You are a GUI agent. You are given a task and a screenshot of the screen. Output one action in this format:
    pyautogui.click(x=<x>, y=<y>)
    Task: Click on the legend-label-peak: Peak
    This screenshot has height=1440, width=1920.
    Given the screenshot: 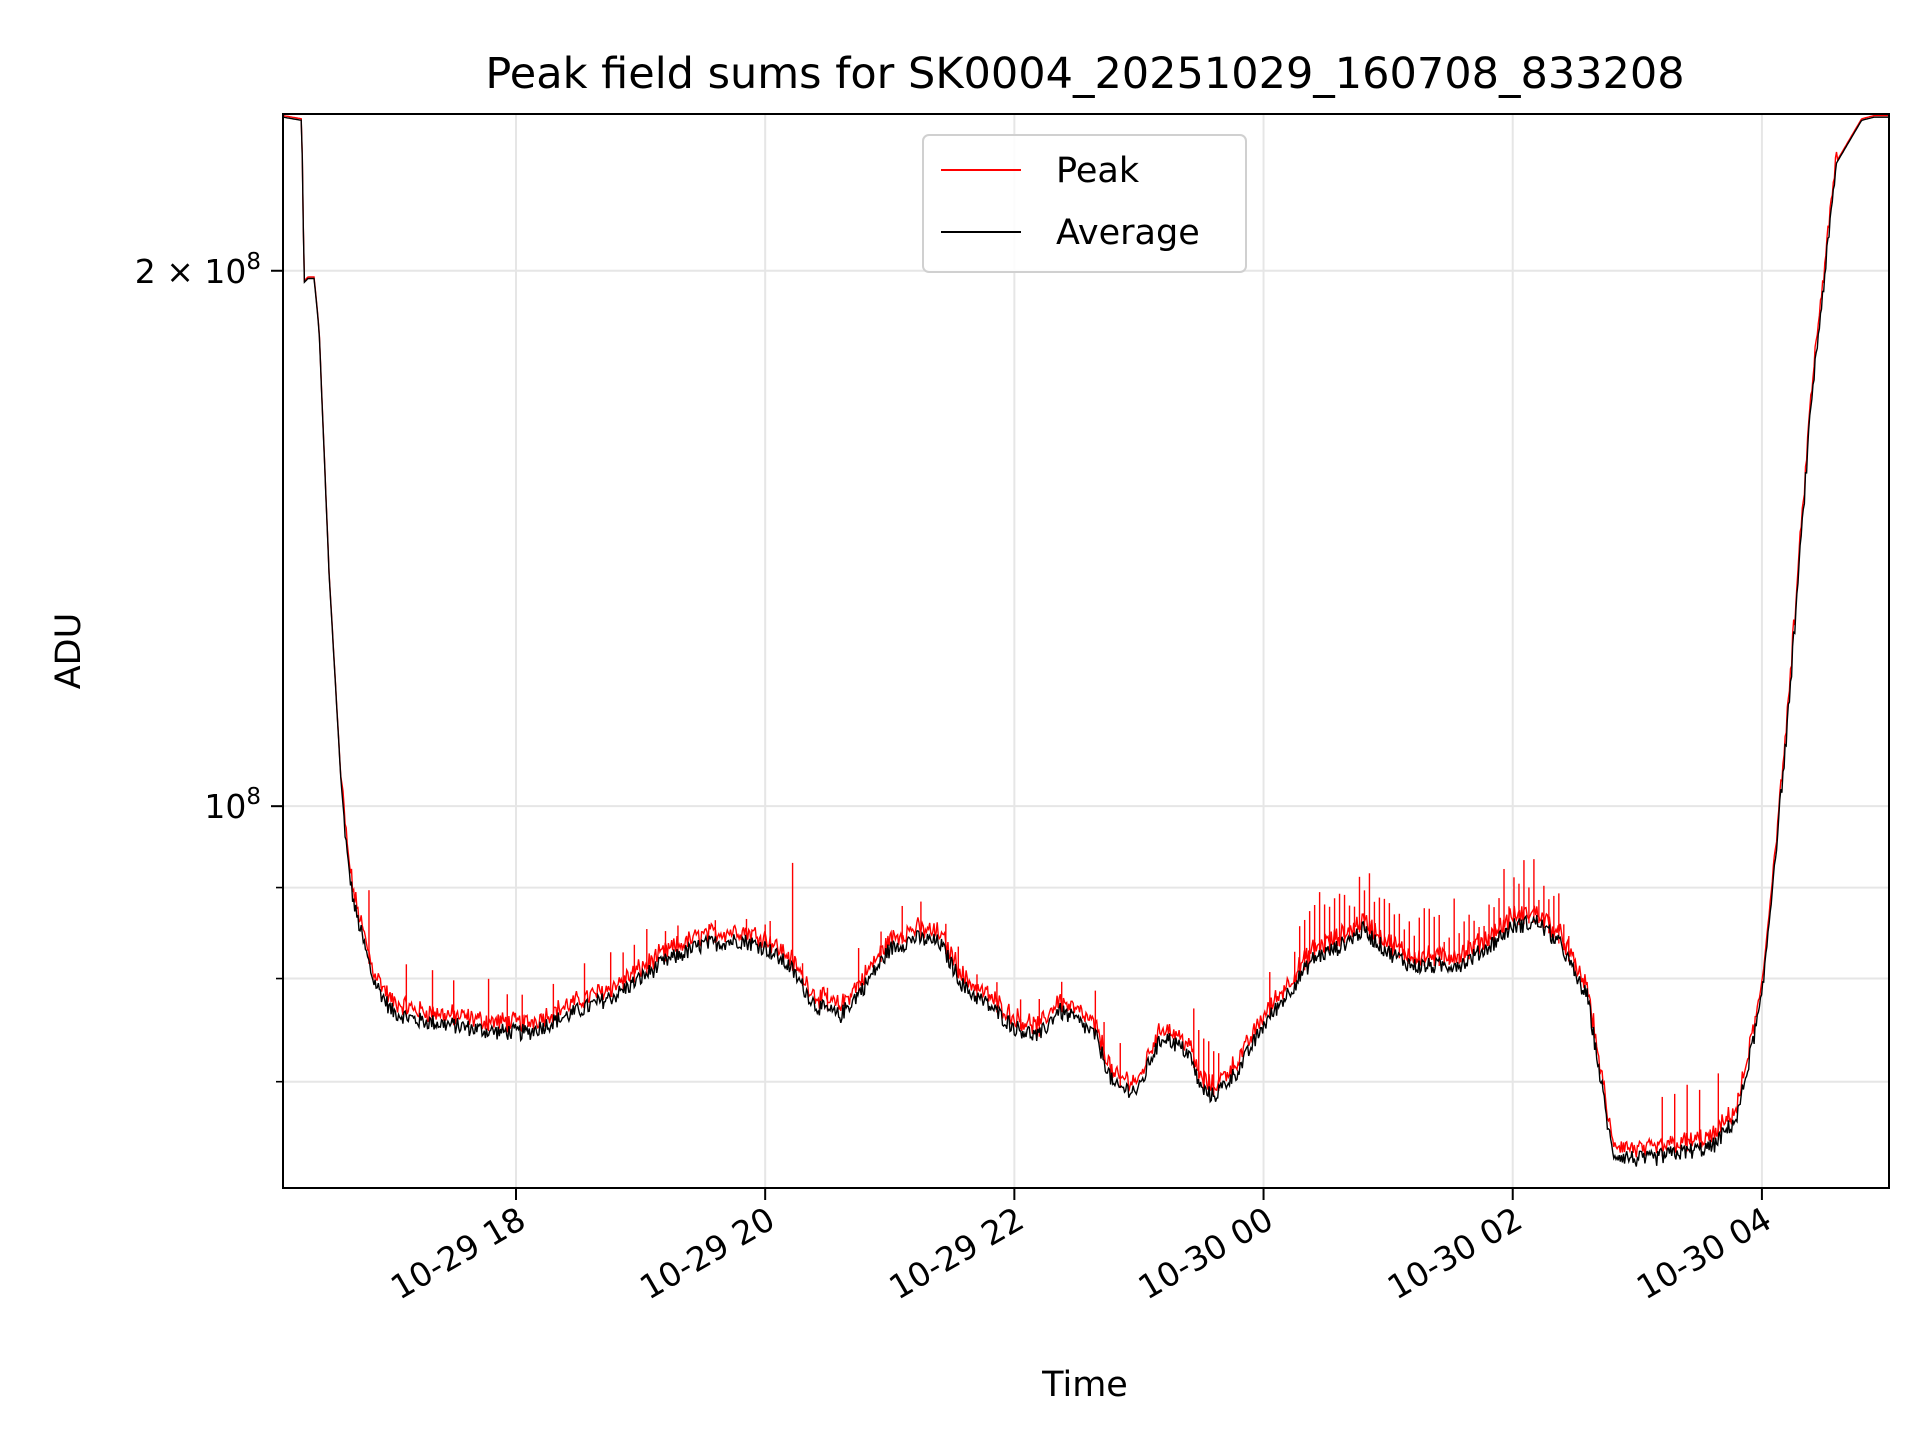 What is the action you would take?
    pyautogui.click(x=1098, y=171)
    